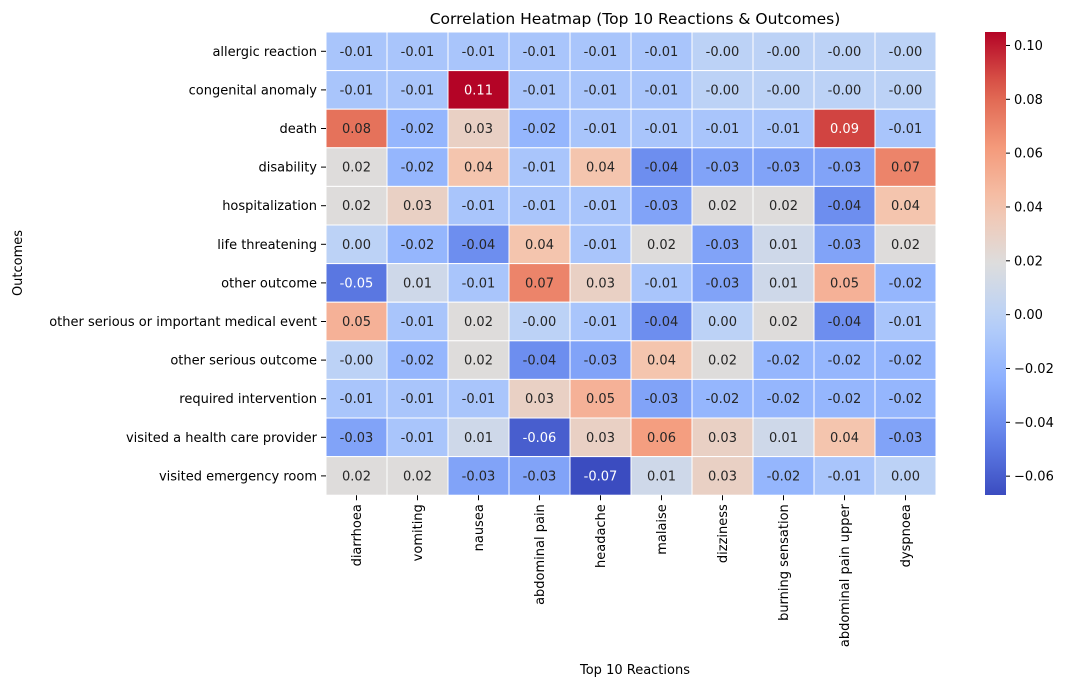 This screenshot has height=686, width=1069. Describe the element at coordinates (238, 476) in the screenshot. I see `y-tick-label: visited emergency room` at that location.